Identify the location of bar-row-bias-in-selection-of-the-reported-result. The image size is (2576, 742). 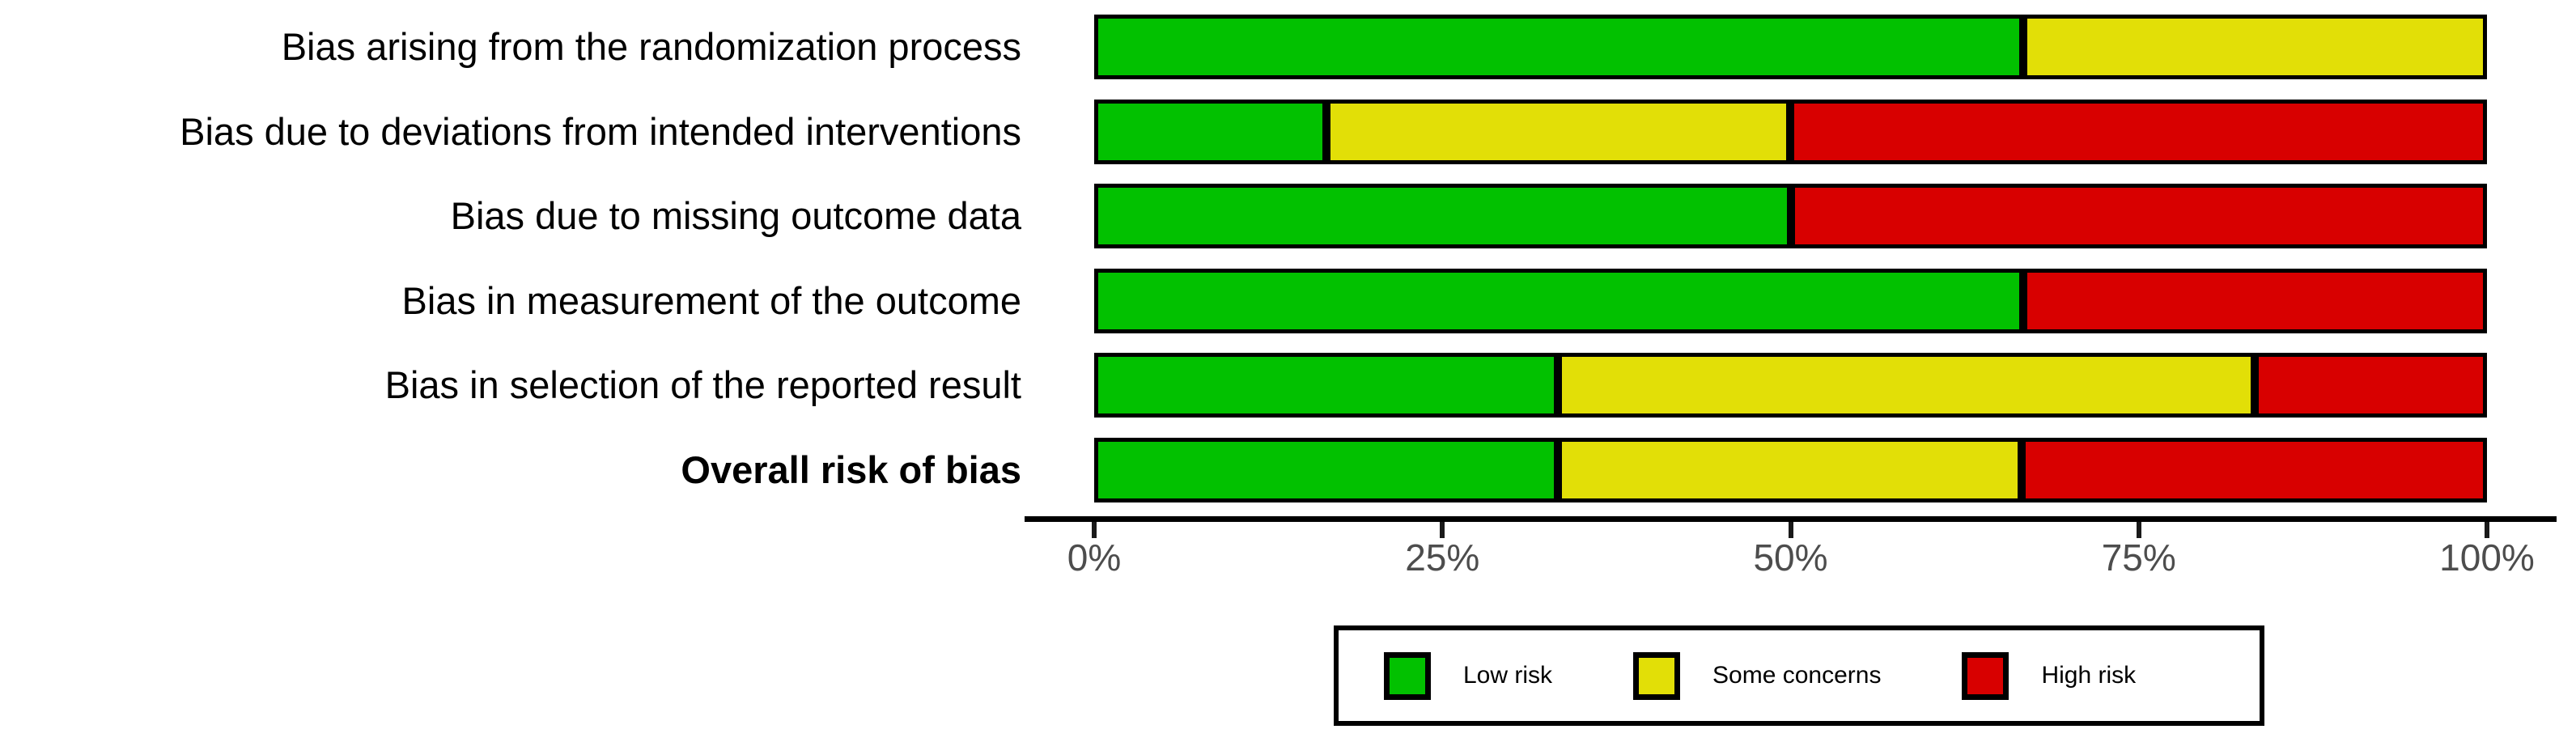
(1790, 385).